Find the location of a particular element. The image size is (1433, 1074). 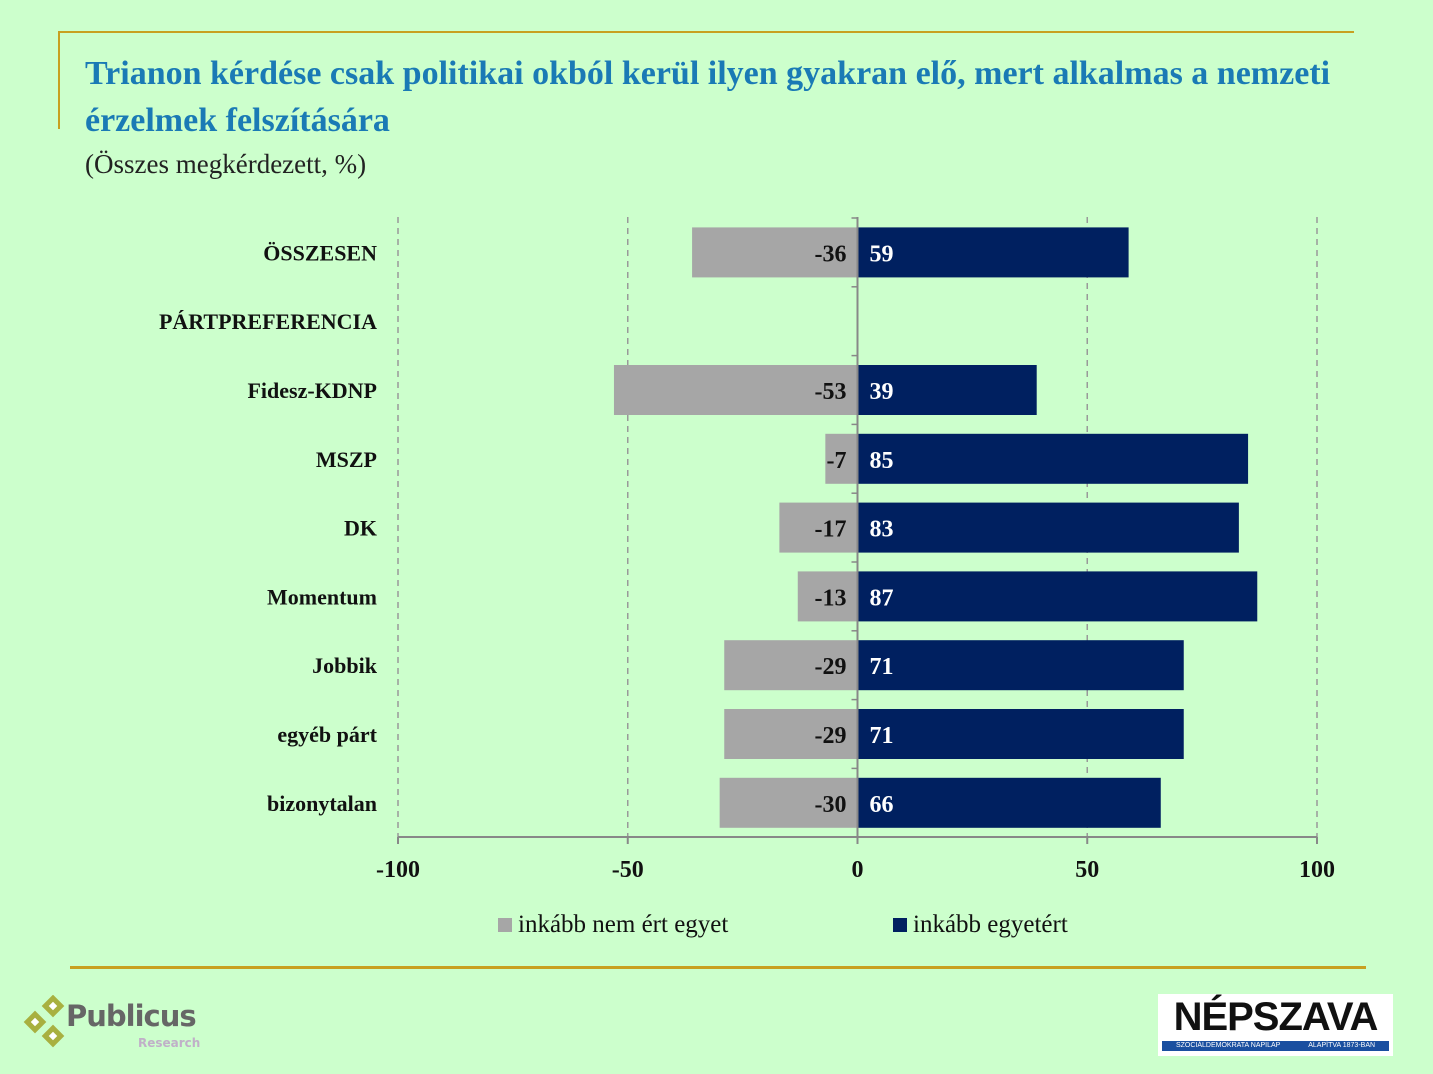

publicus-logo-icon is located at coordinates (44, 1021).